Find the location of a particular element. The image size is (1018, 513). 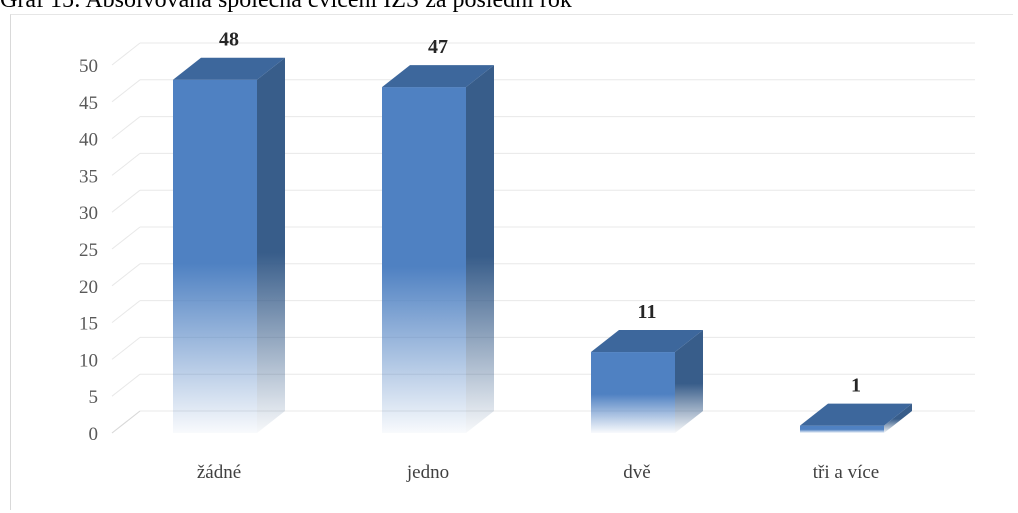

y-axis: 0 5 10 15 20 25 30 35 40 45 50 is located at coordinates (88, 250).